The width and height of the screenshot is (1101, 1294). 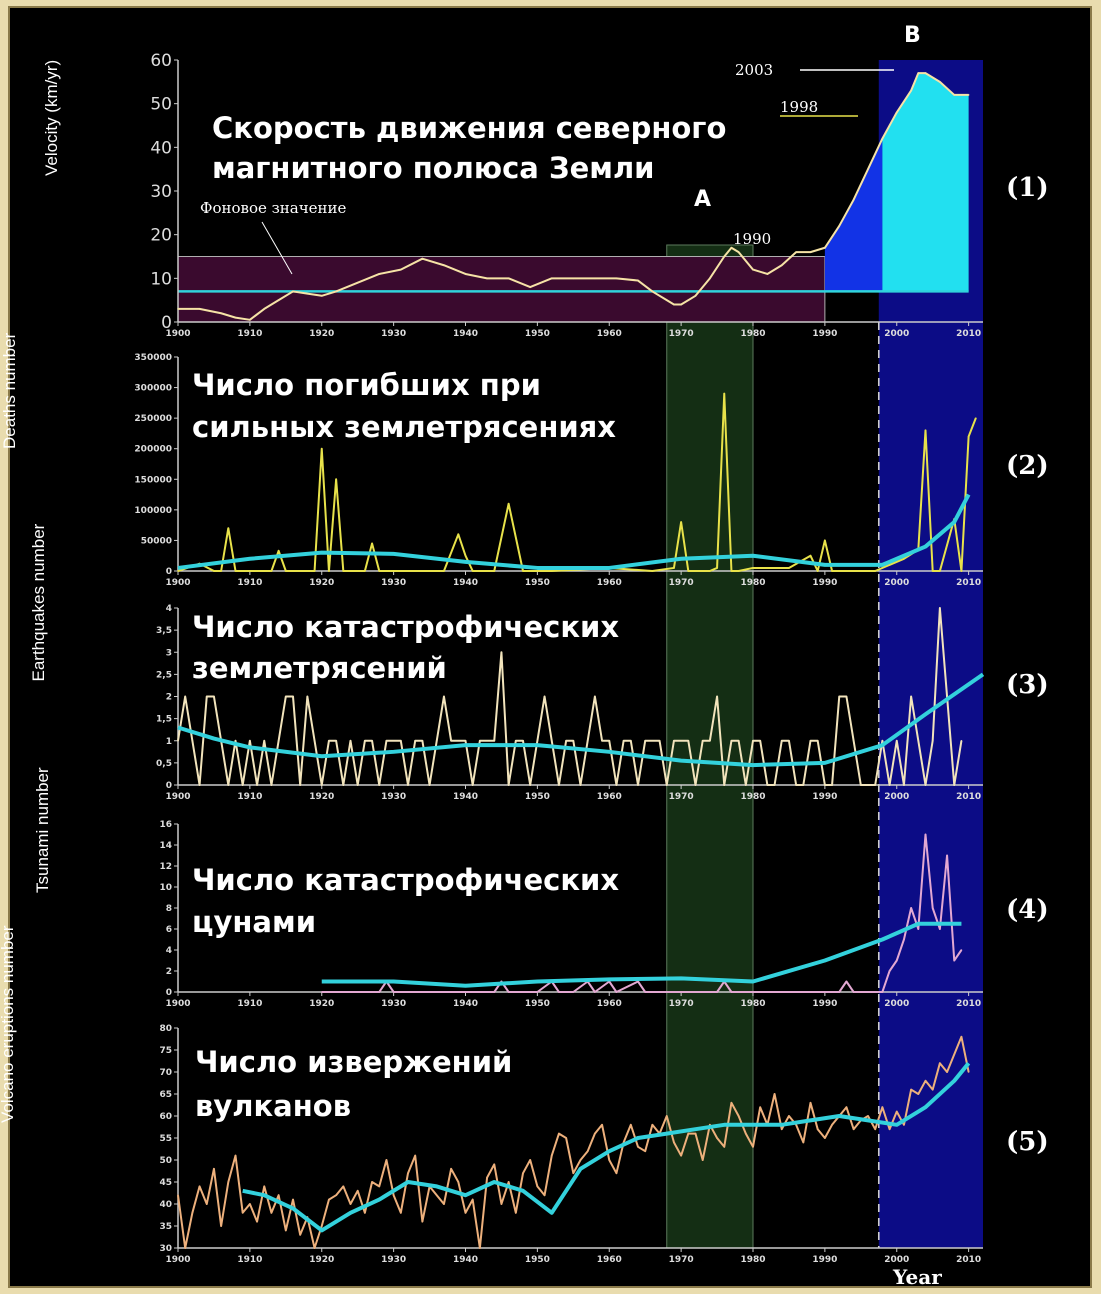 I want to click on x-tick-label: 1910, so click(x=249, y=334).